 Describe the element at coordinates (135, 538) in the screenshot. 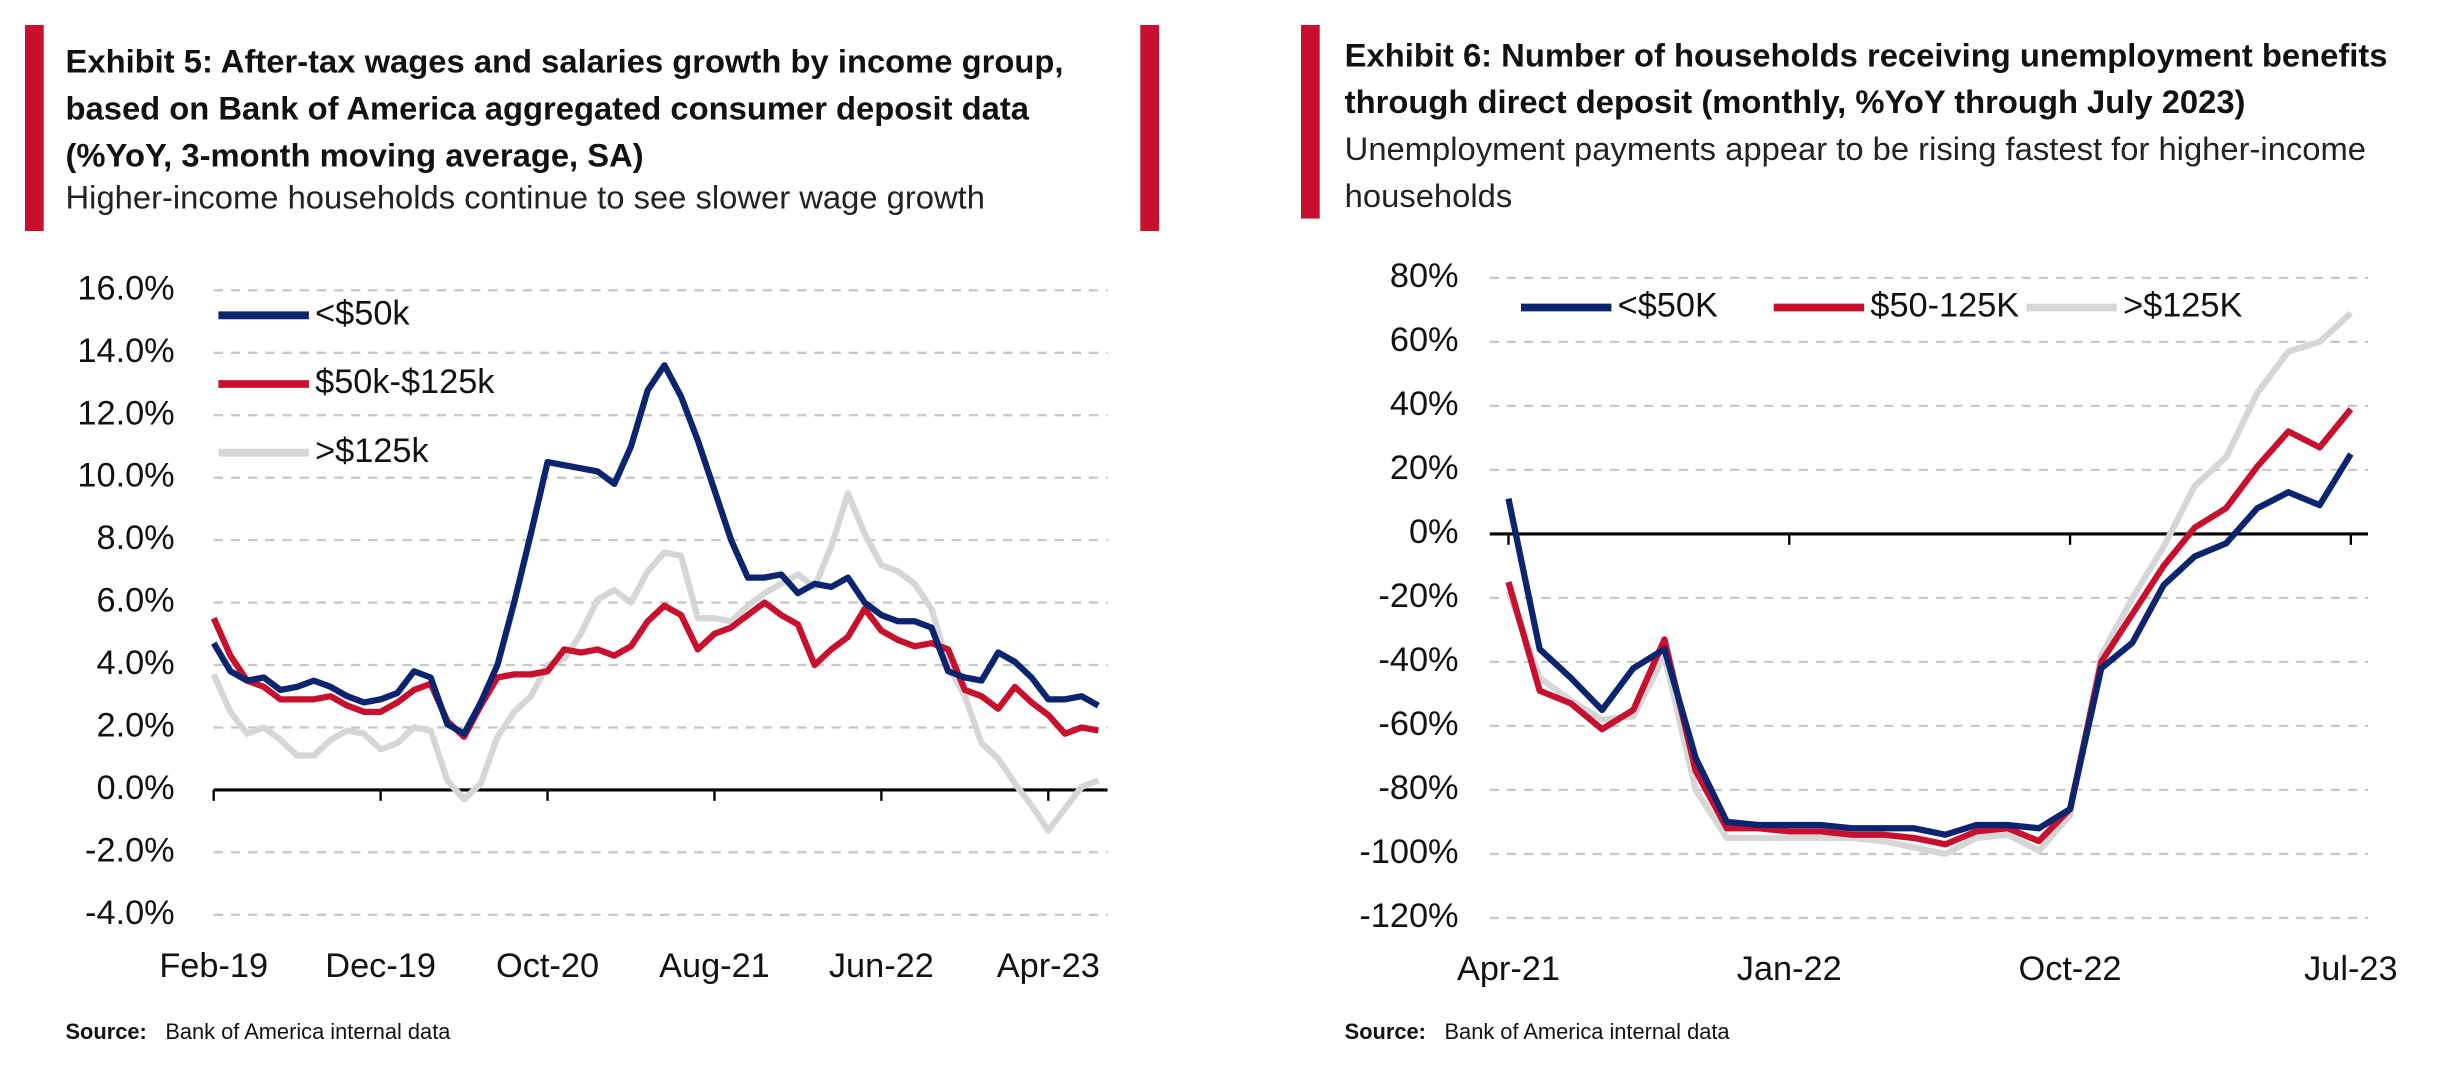

I see `y-tick-label: 8.0%` at that location.